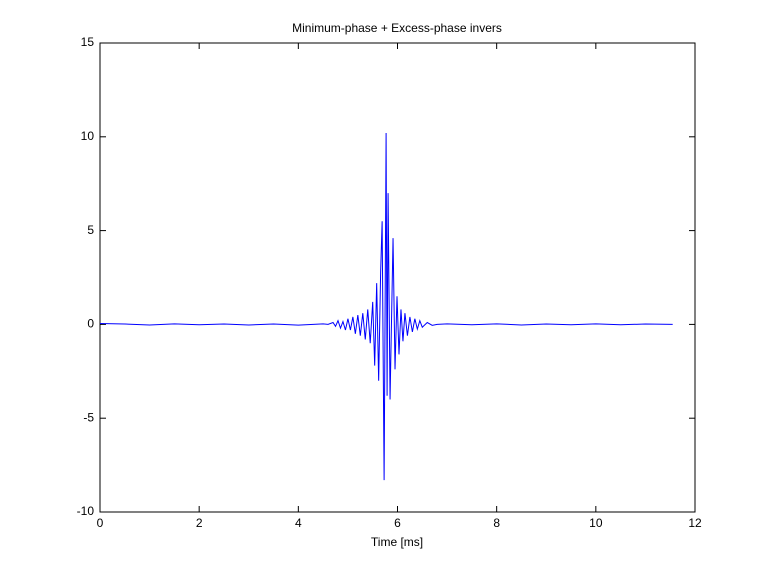 This screenshot has height=577, width=769. Describe the element at coordinates (86, 511) in the screenshot. I see `y-tick-label: -10` at that location.